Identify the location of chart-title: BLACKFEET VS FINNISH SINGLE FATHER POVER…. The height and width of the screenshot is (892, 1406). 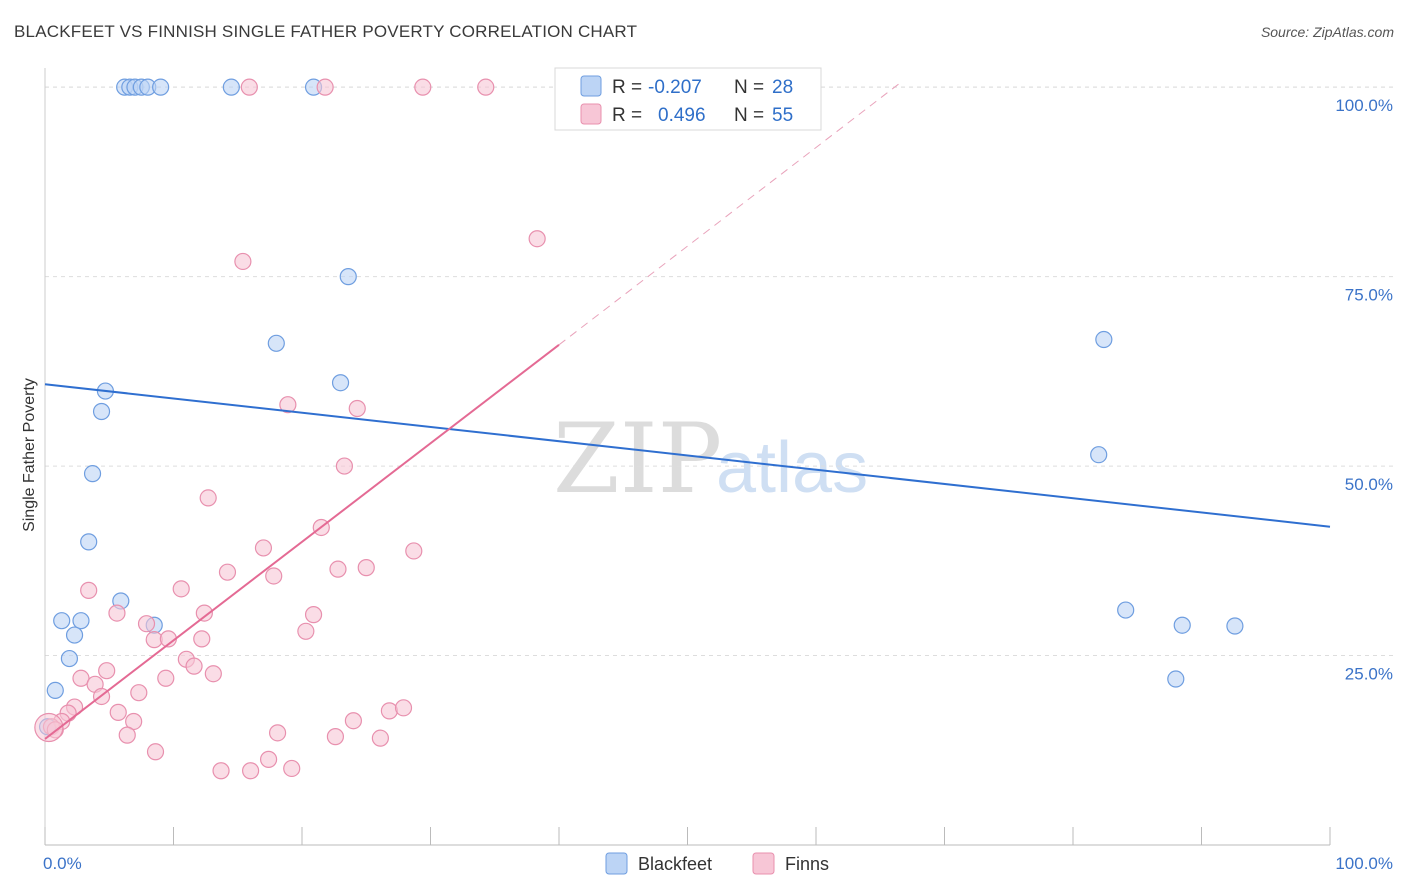
(326, 31).